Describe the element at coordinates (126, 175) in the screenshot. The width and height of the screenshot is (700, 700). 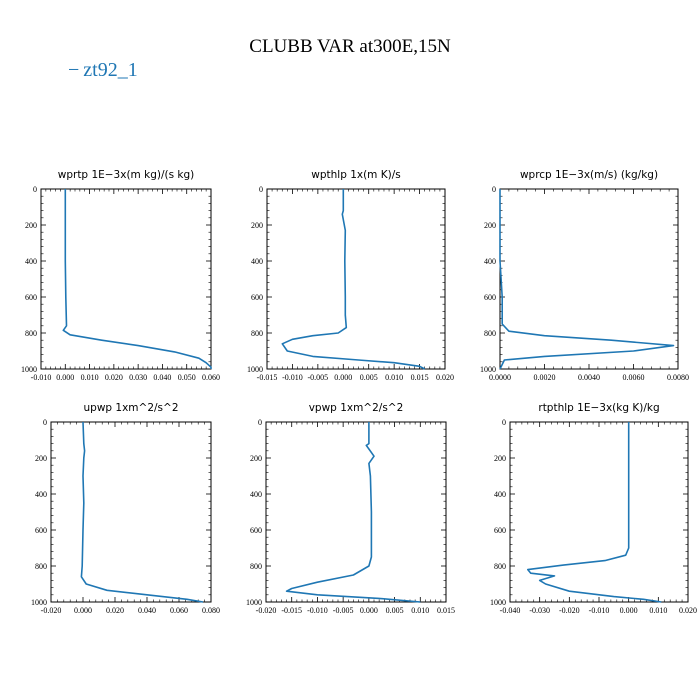
I see `subplot-title: wprtp 1E−3x(m kg)/(s kg)` at that location.